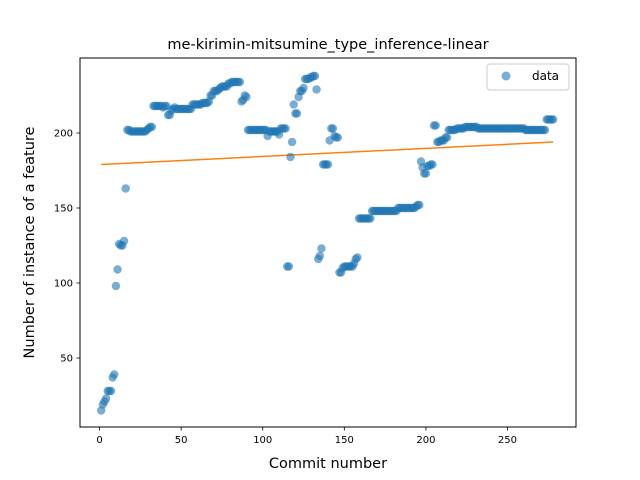  I want to click on x-axis: 0 50 100 150 200 250, so click(306, 436).